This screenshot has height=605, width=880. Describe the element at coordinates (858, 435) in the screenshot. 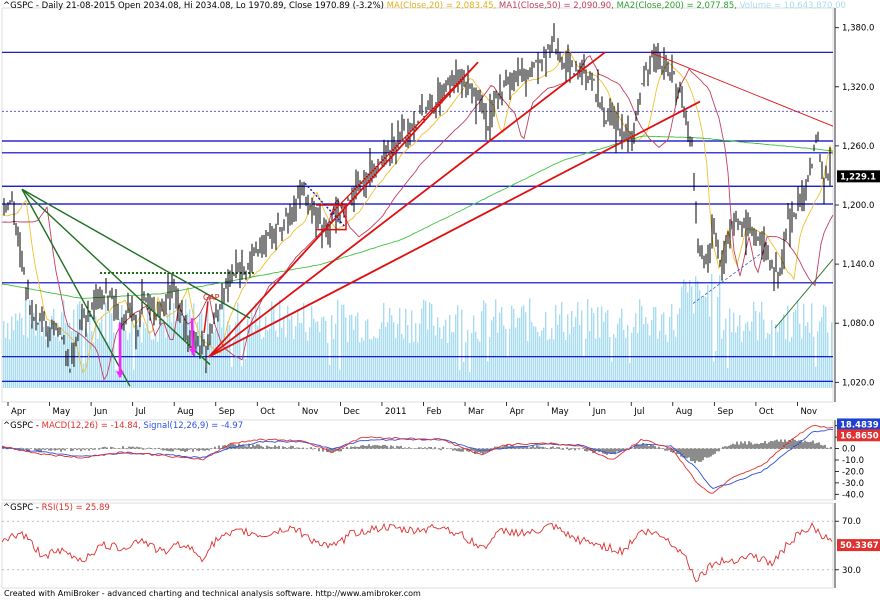

I see `signal-last-value-box` at that location.